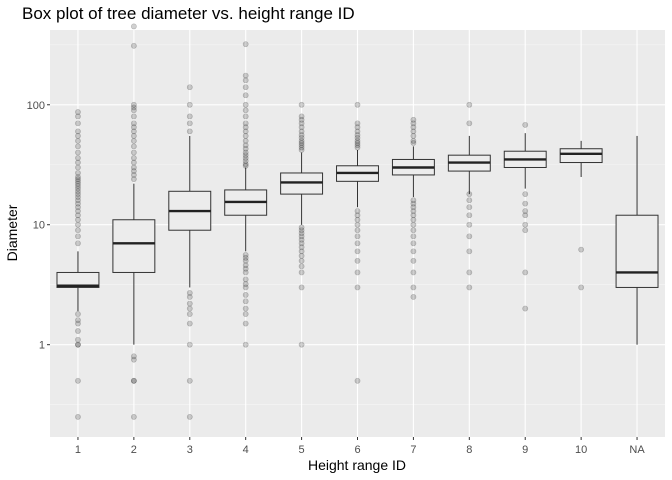 The height and width of the screenshot is (480, 672). I want to click on x-tick-label: 9, so click(525, 450).